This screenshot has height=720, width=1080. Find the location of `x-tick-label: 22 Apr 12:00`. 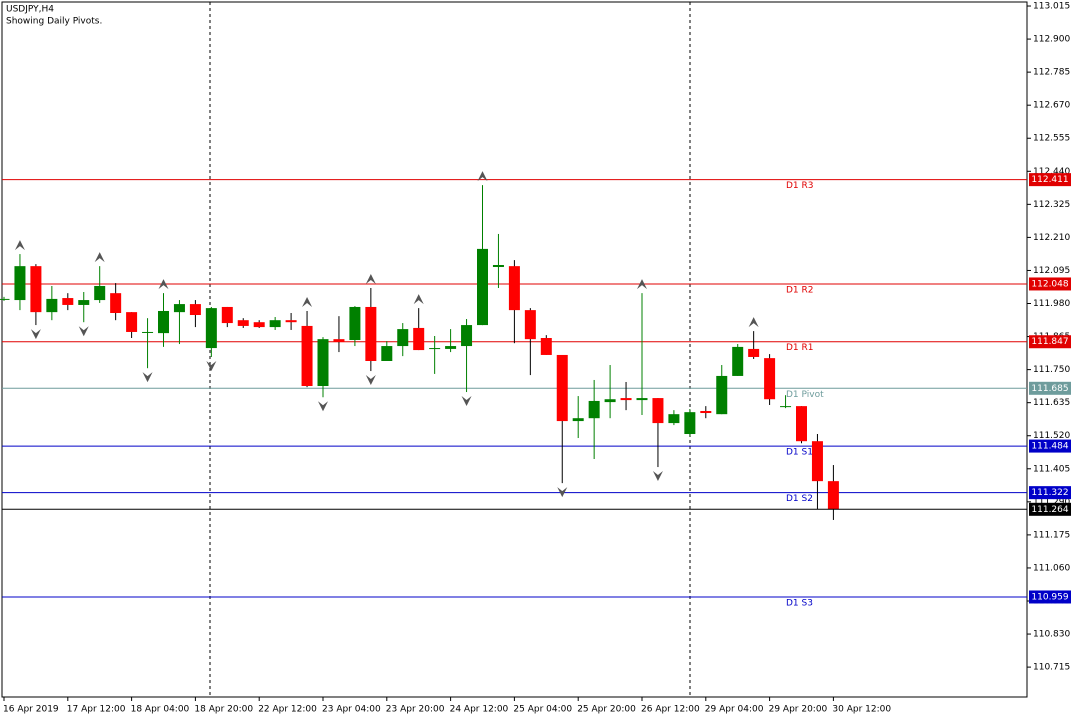

x-tick-label: 22 Apr 12:00 is located at coordinates (287, 710).